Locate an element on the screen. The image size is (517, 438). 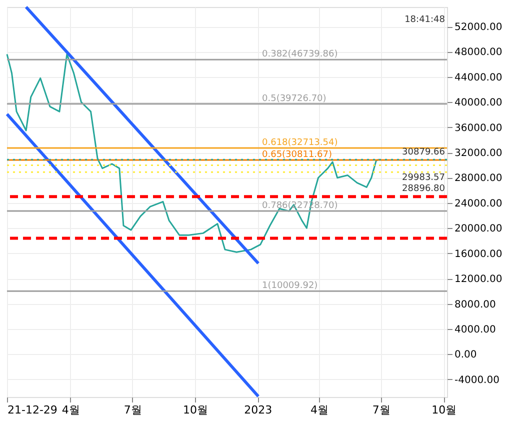
y-tick-label: 48000.00 is located at coordinates (478, 52).